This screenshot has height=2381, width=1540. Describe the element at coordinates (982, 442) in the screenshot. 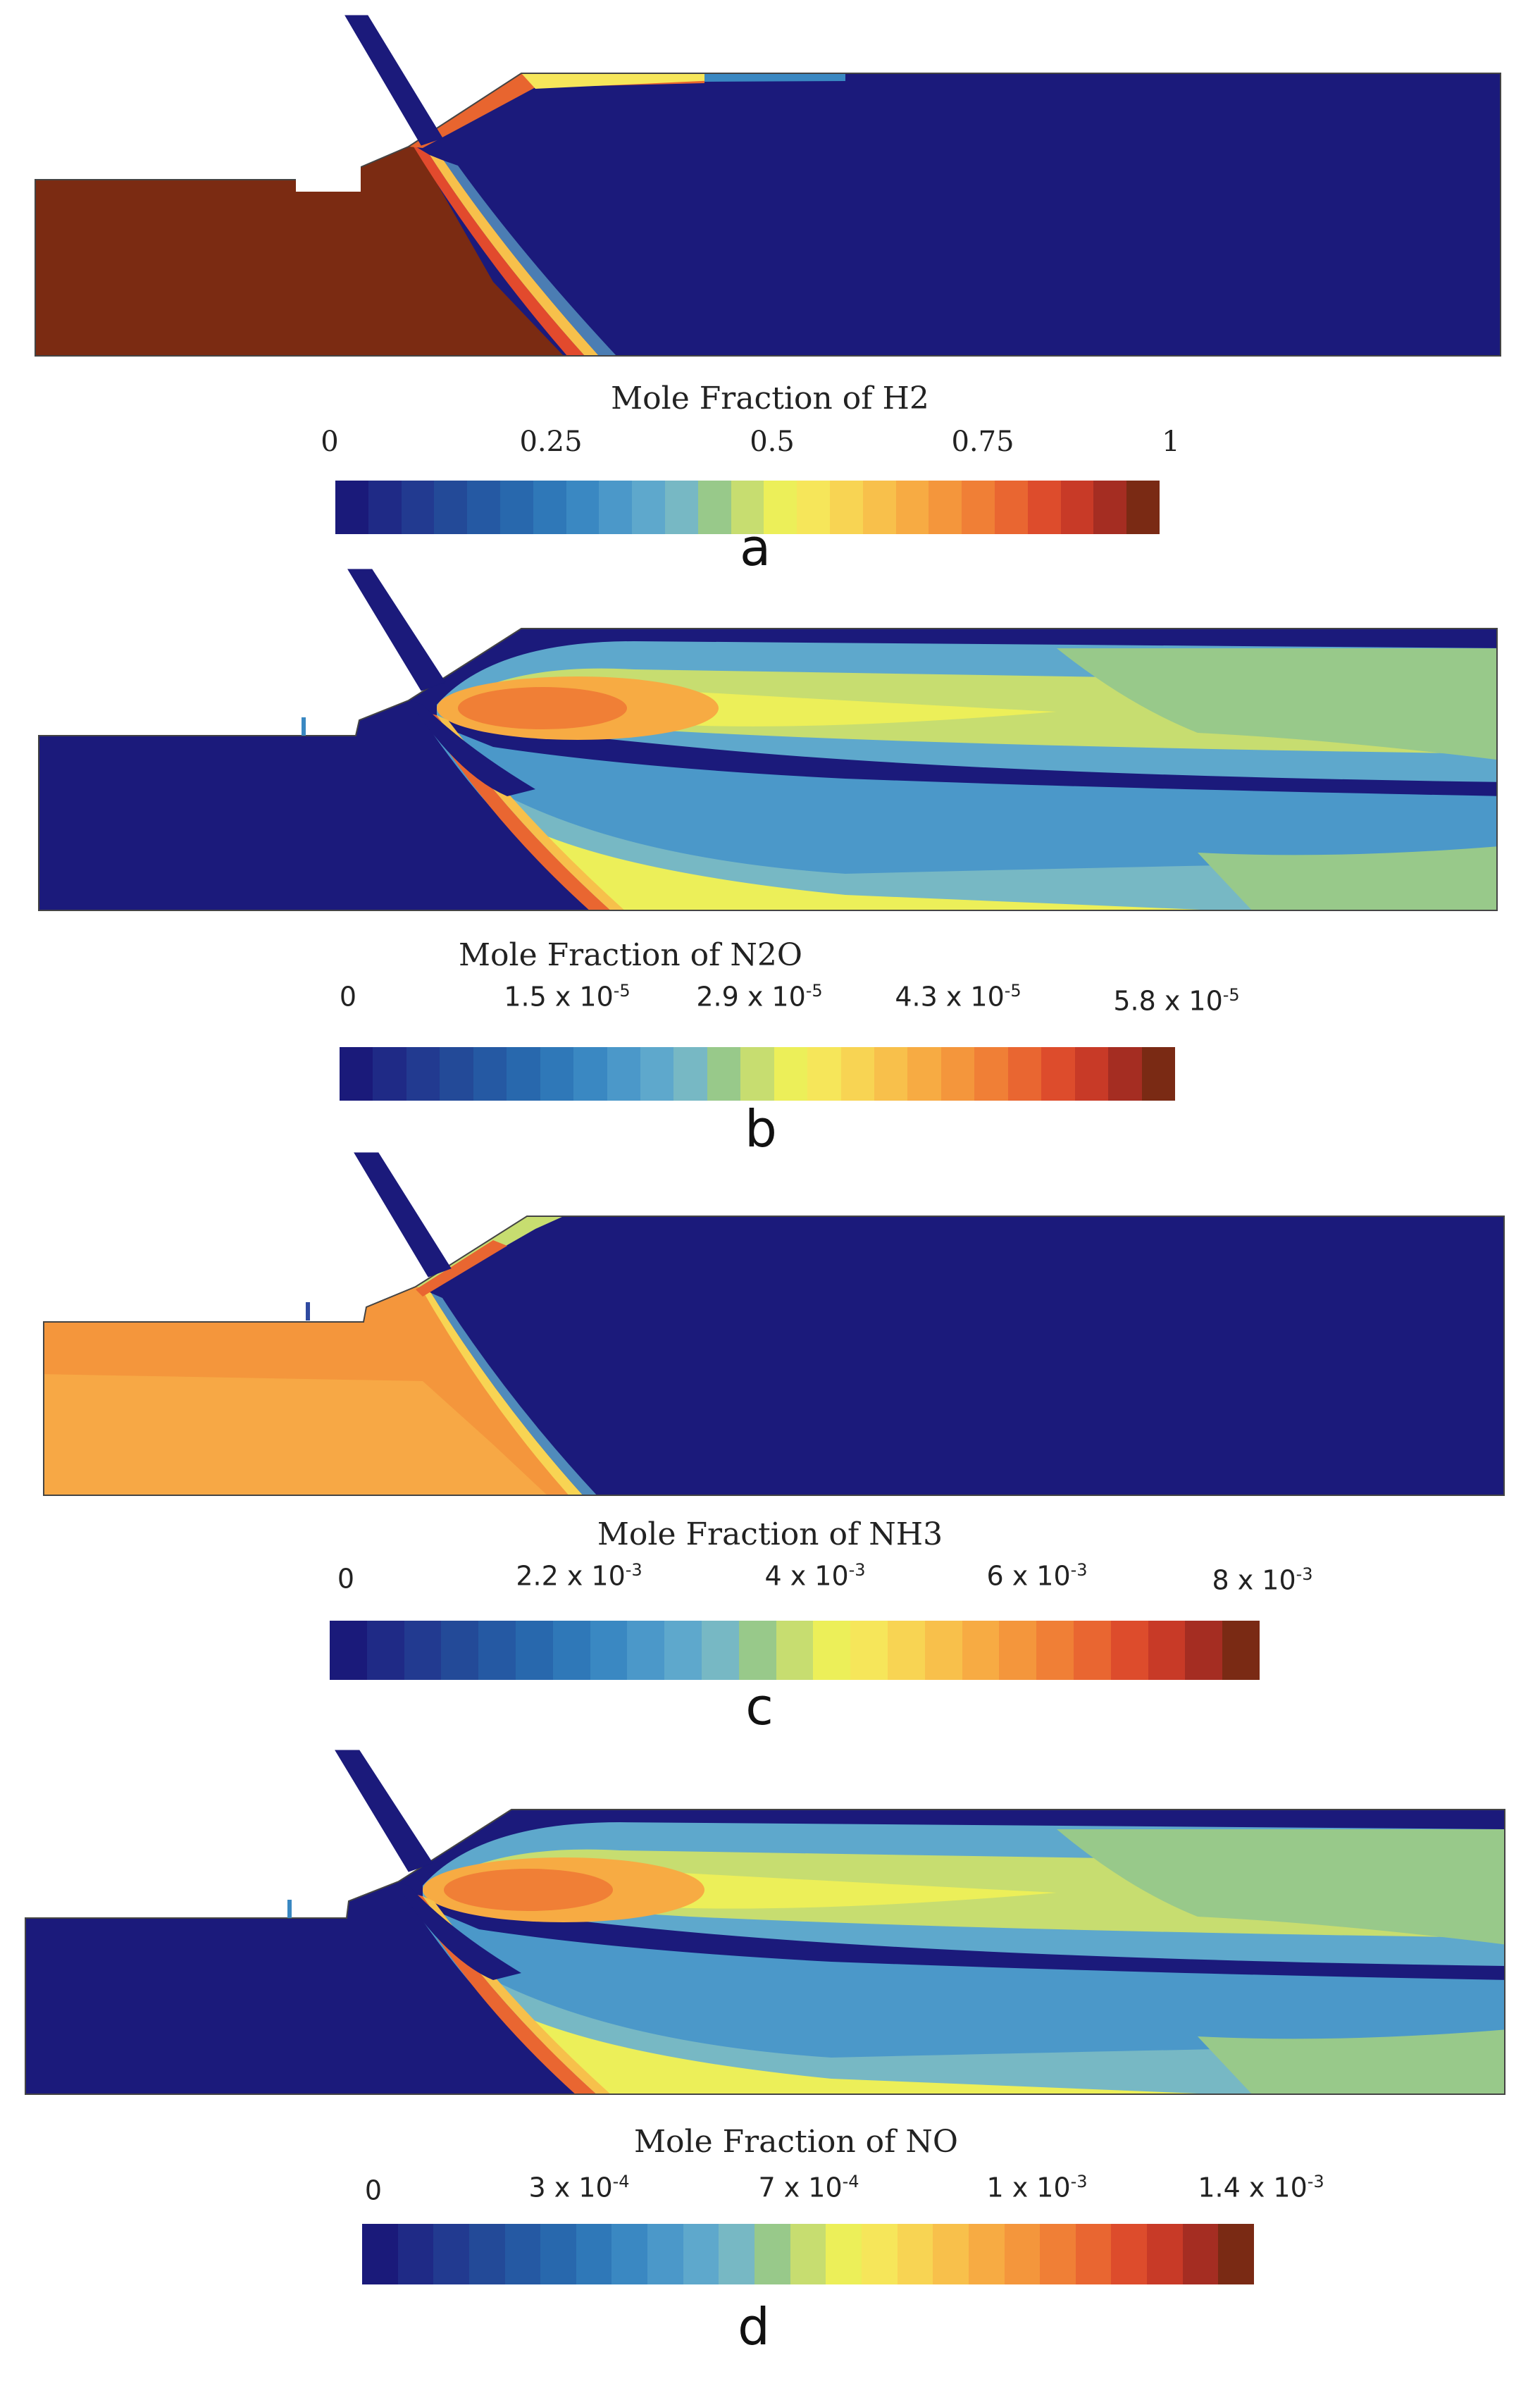

I see `tick-label: 0.75` at that location.